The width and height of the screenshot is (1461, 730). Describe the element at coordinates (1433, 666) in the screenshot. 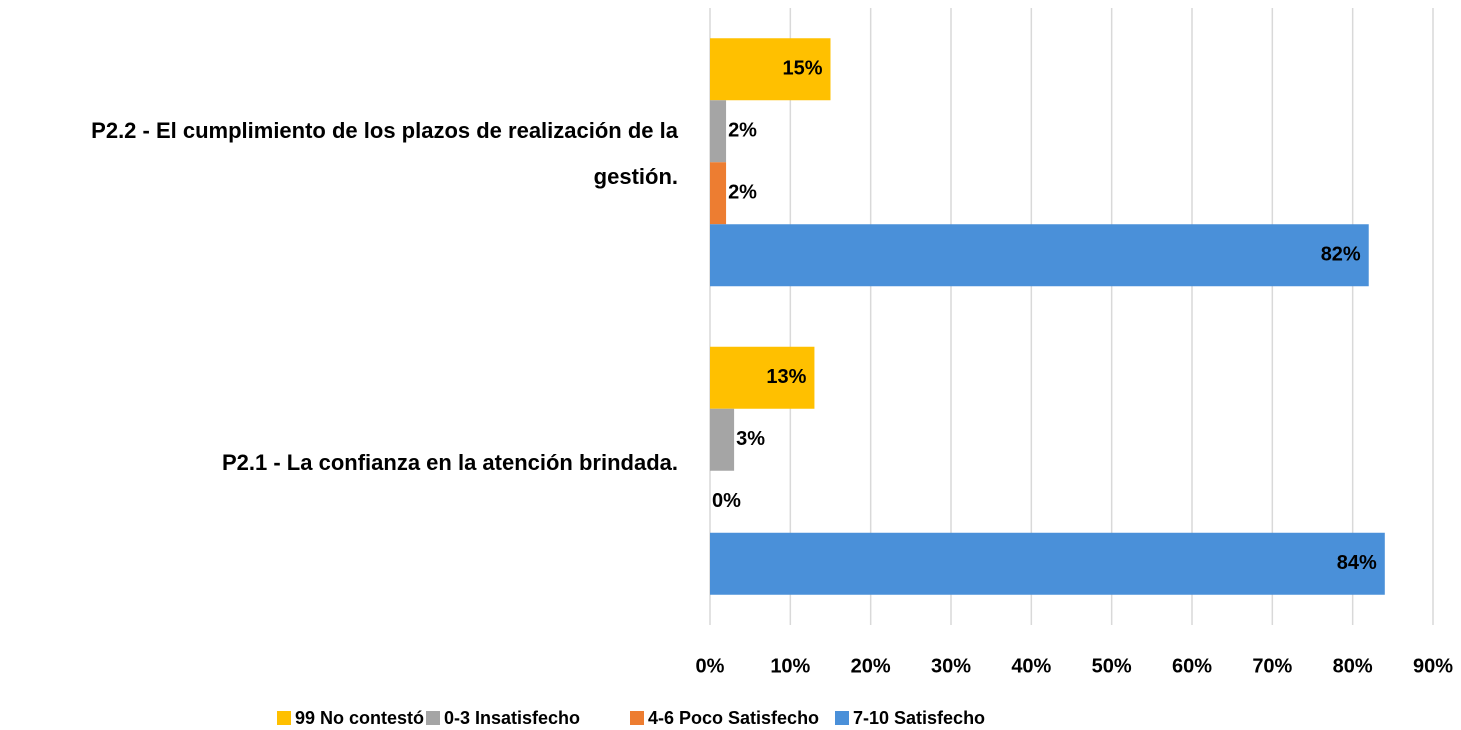

I see `x-tick-label: 90%` at that location.